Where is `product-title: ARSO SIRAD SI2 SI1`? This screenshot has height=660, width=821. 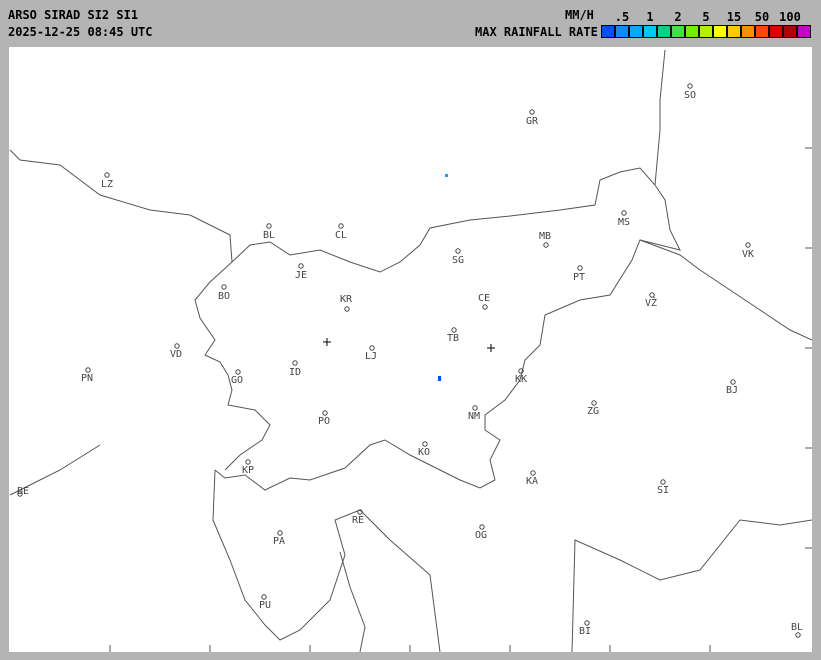
product-title: ARSO SIRAD SI2 SI1 is located at coordinates (73, 15).